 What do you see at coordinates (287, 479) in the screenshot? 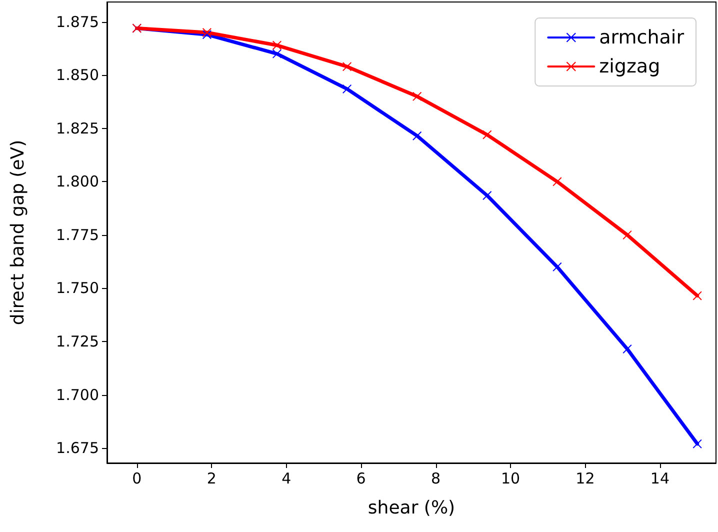
I see `x-tick-label: 4` at bounding box center [287, 479].